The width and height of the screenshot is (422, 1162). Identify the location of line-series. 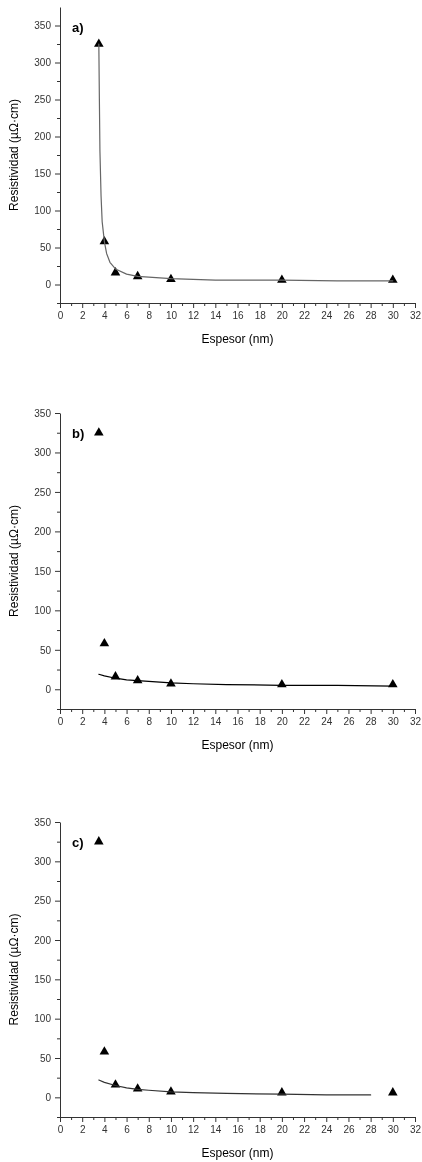
(235, 1087).